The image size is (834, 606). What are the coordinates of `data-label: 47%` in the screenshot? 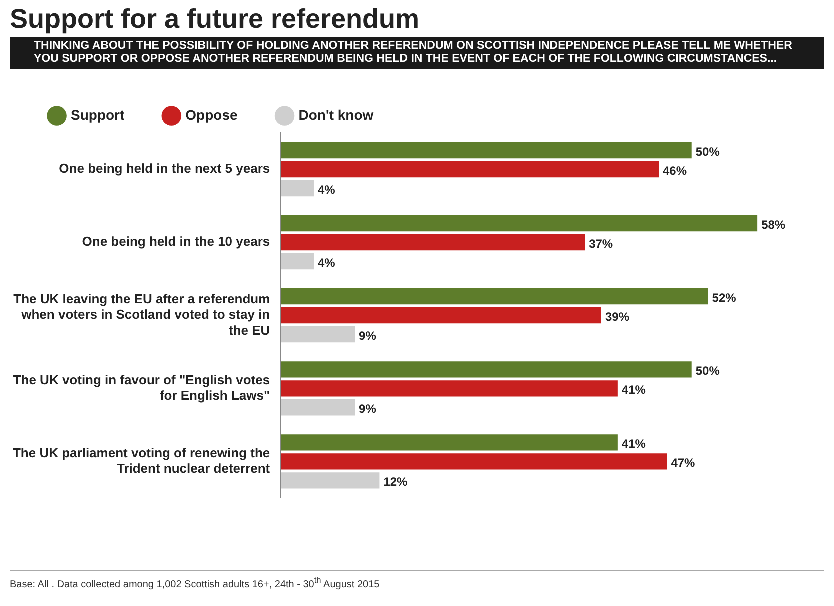 It's located at (683, 463).